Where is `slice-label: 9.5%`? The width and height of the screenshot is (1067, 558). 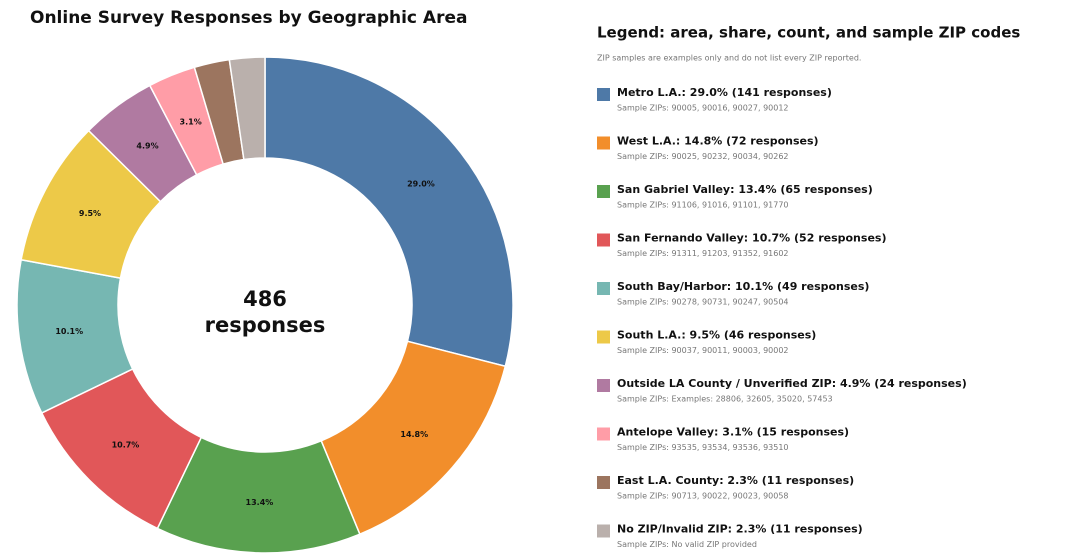 slice-label: 9.5% is located at coordinates (90, 213).